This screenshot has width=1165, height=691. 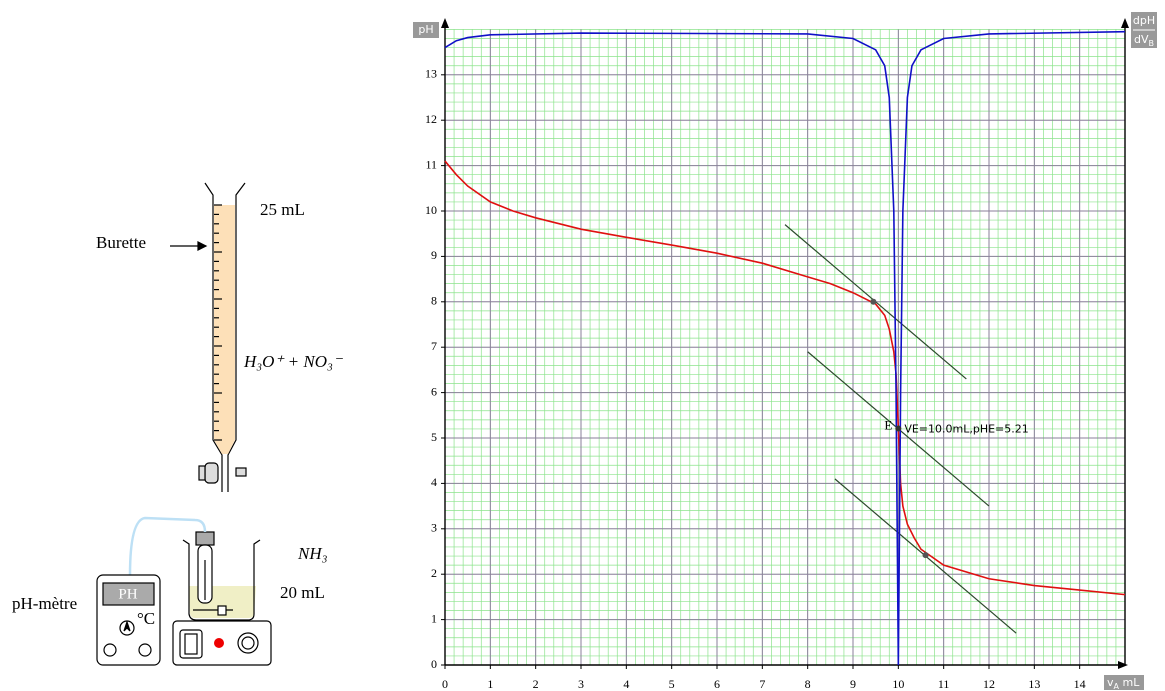 What do you see at coordinates (1110, 682) in the screenshot?
I see `x-label-part: v` at bounding box center [1110, 682].